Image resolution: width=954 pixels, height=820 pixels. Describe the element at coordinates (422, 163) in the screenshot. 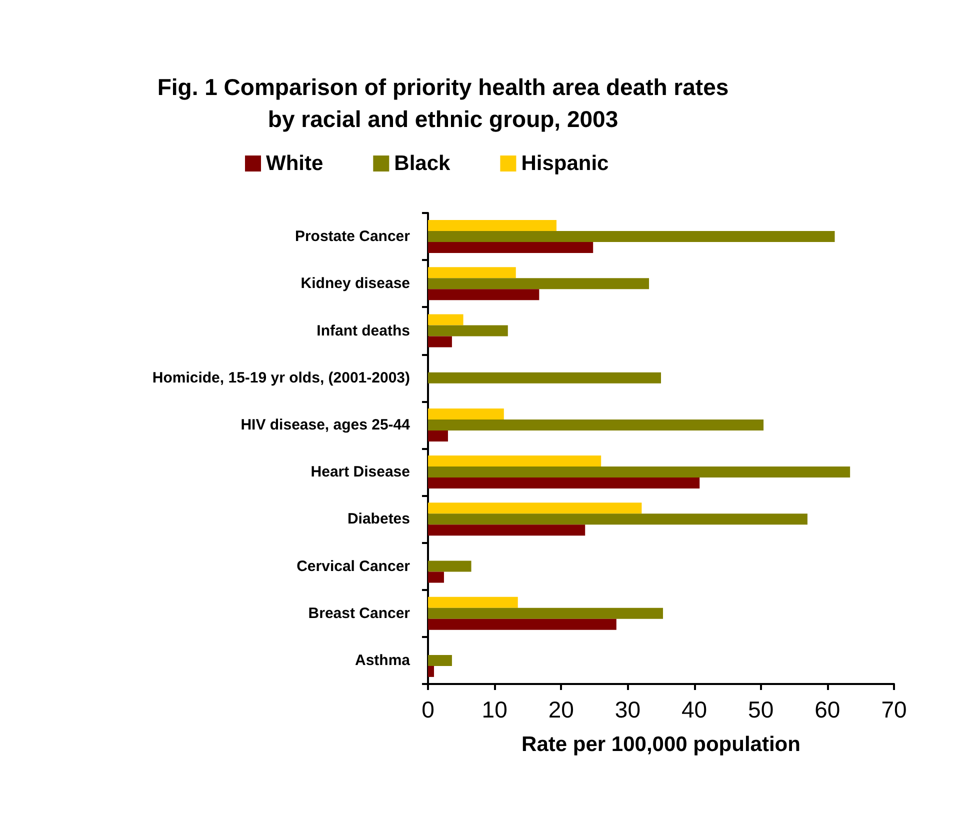

I see `legend-label: Black` at that location.